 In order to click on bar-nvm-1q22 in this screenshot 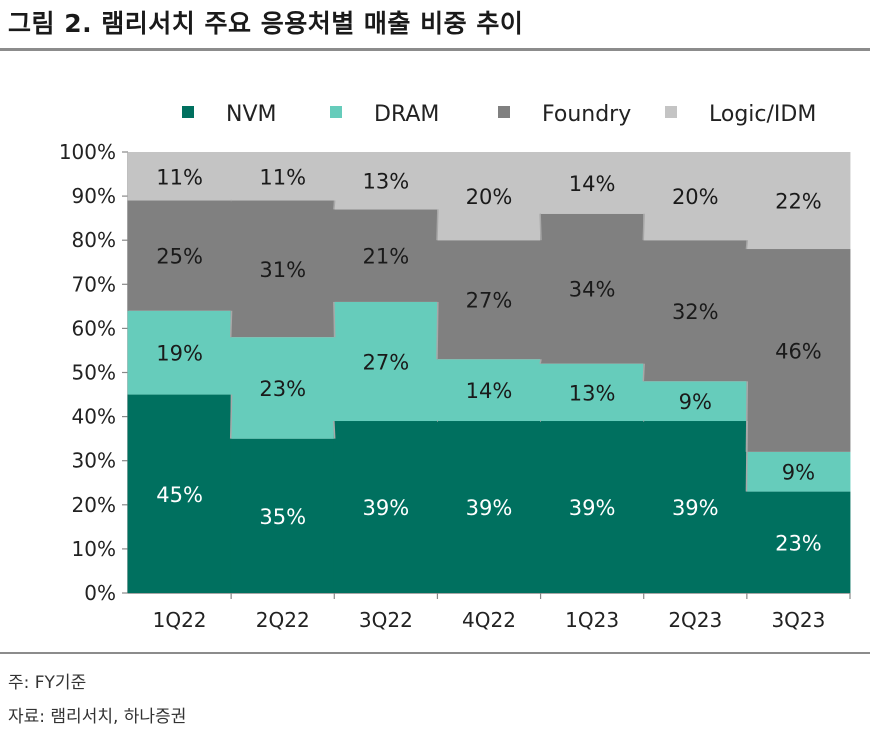, I will do `click(179, 493)`.